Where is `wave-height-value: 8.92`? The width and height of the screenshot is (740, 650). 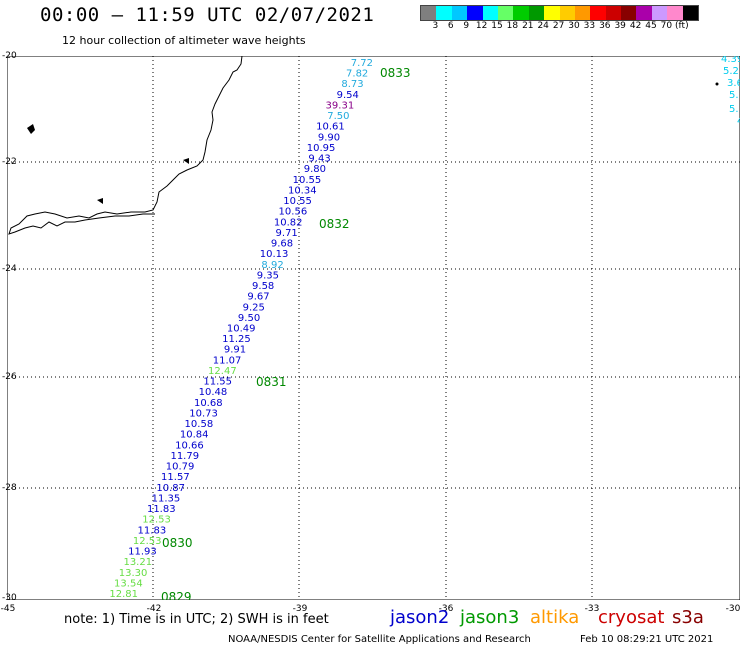 wave-height-value: 8.92 is located at coordinates (272, 265).